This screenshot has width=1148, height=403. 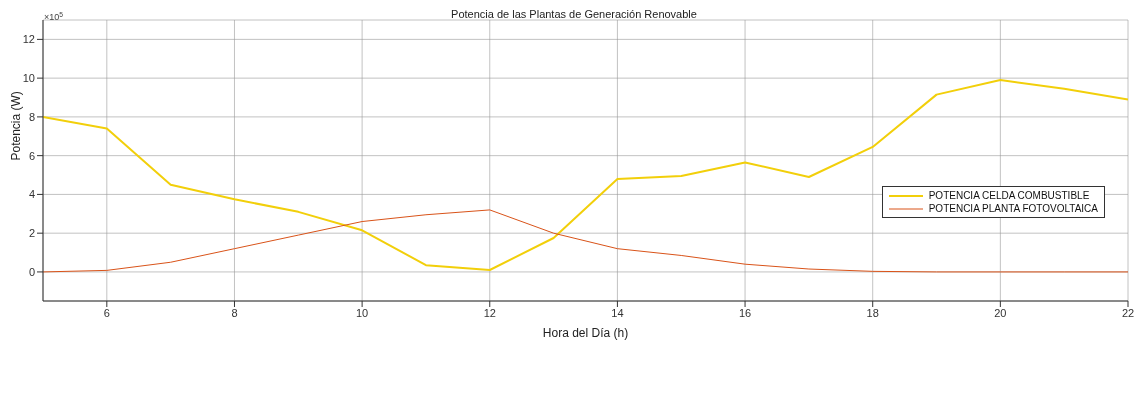 I want to click on y-tick-label: 8, so click(x=31, y=116).